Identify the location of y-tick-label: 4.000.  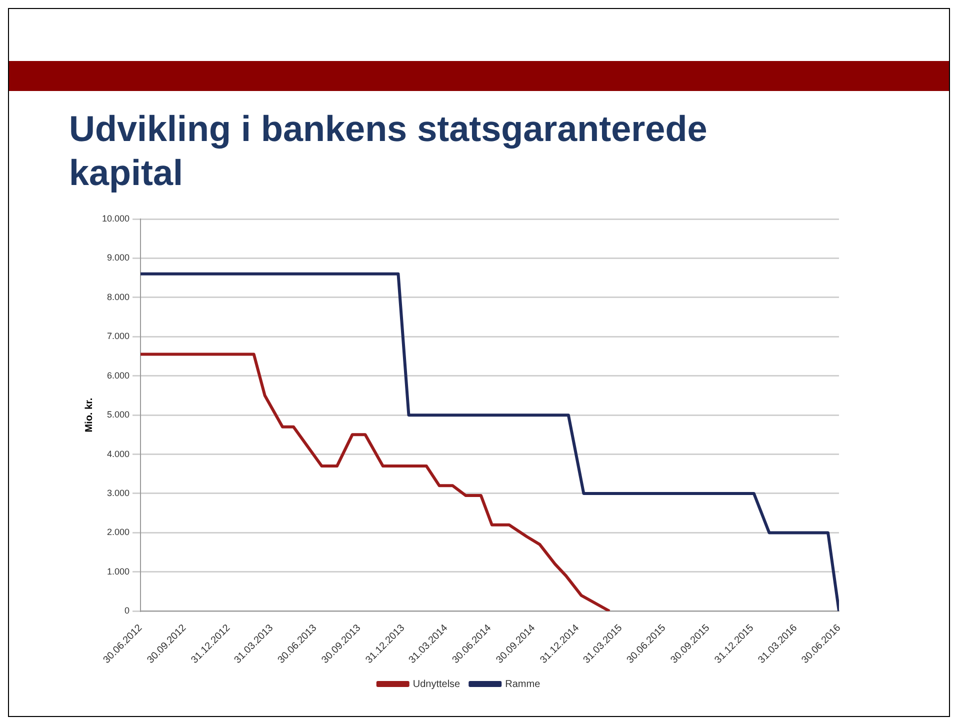
(118, 453).